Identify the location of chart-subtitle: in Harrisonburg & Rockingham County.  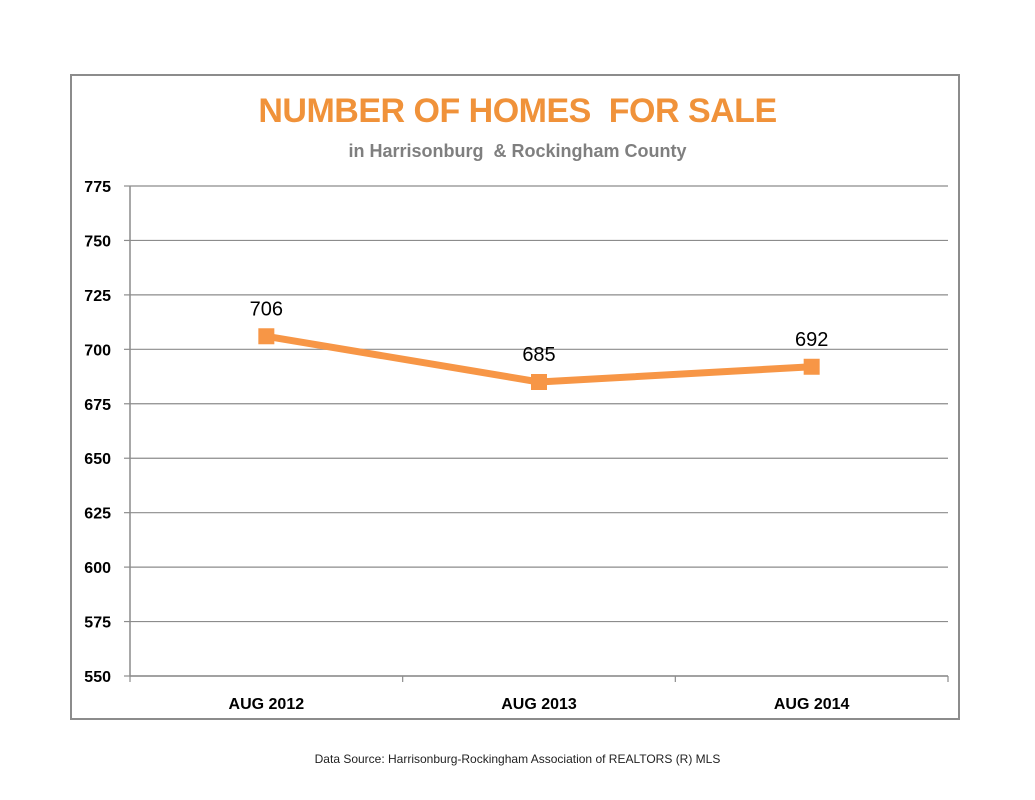
(517, 151).